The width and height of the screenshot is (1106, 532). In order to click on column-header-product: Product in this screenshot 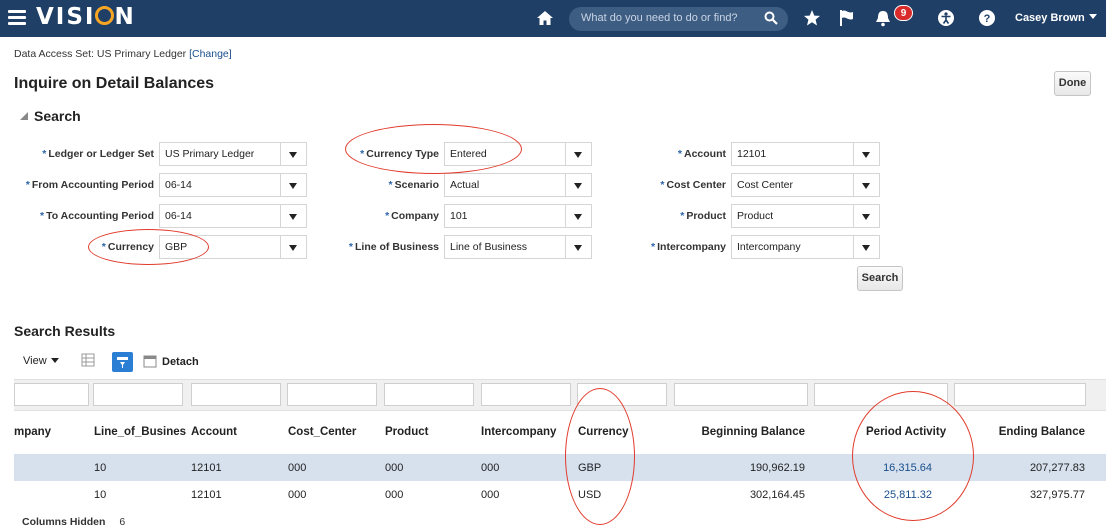, I will do `click(407, 432)`.